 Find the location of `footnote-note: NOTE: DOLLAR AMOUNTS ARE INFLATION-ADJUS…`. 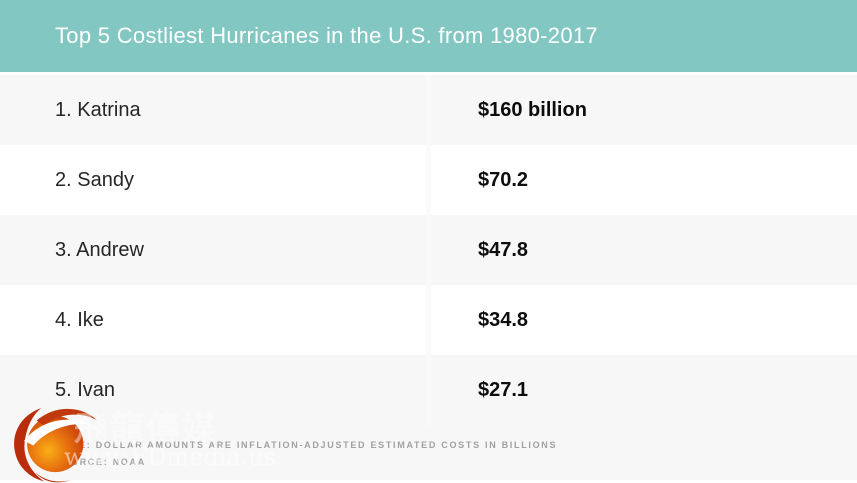

footnote-note: NOTE: DOLLAR AMOUNTS ARE INFLATION-ADJUS… is located at coordinates (306, 445).